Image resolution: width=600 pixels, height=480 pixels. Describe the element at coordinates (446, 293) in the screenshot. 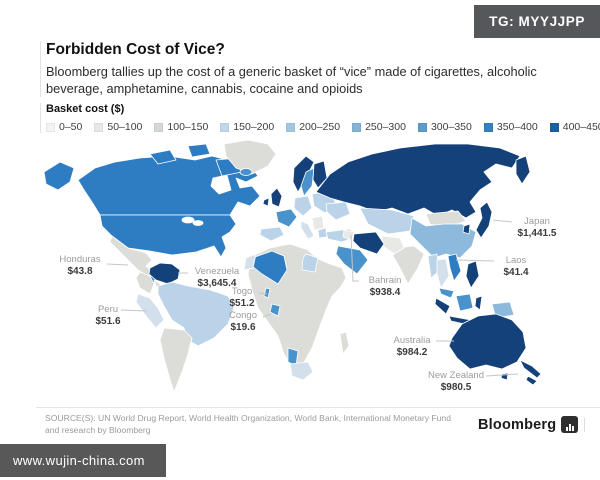

I see `country-malaysia` at that location.